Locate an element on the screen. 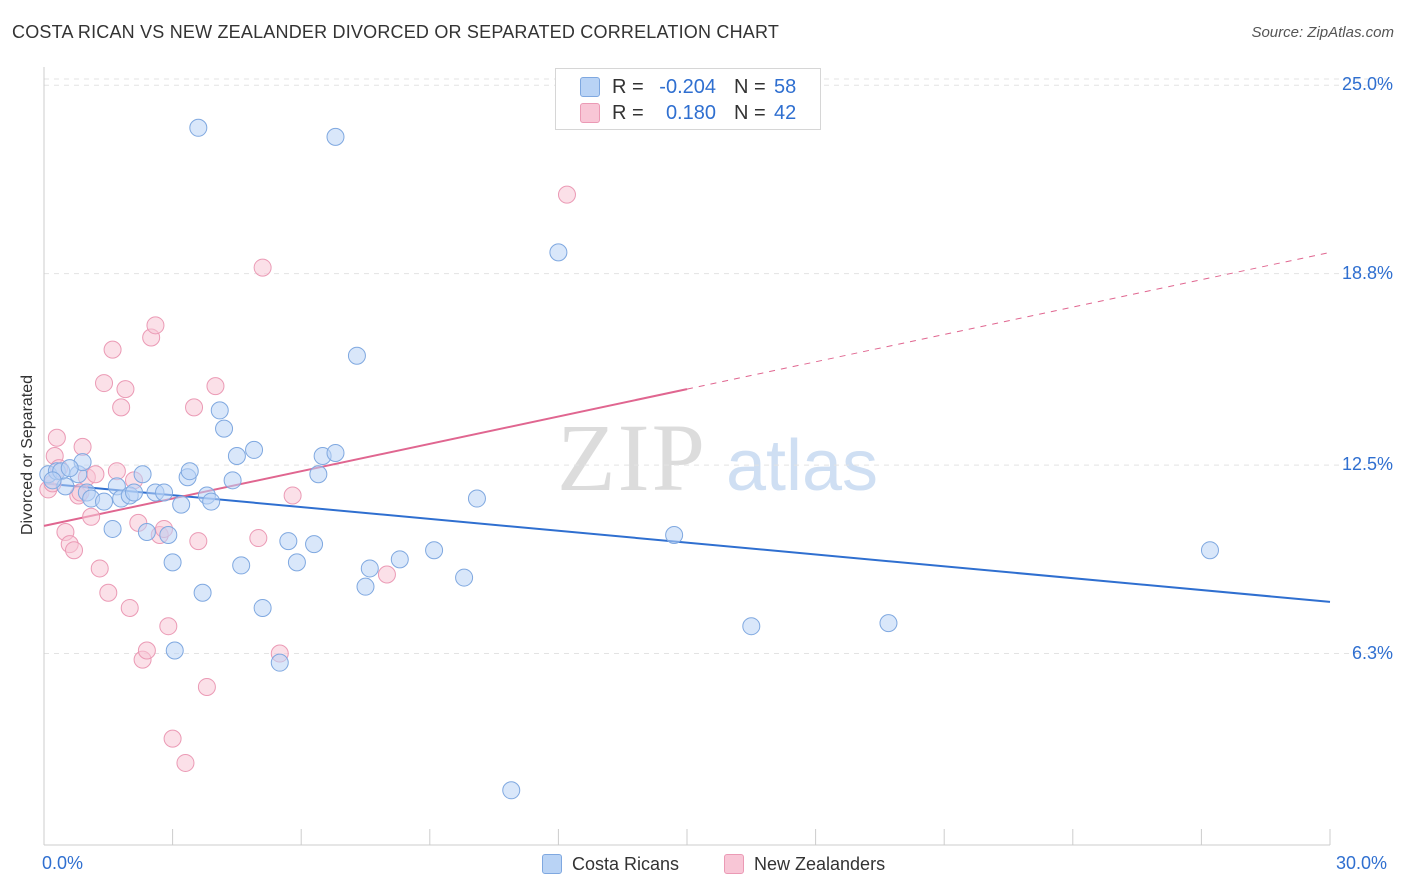  legend-r-value: 0.180 is located at coordinates (690, 112).